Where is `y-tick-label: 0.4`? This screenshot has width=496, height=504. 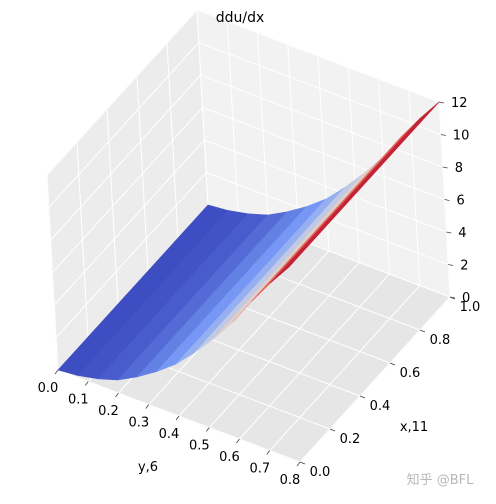 y-tick-label: 0.4 is located at coordinates (380, 406).